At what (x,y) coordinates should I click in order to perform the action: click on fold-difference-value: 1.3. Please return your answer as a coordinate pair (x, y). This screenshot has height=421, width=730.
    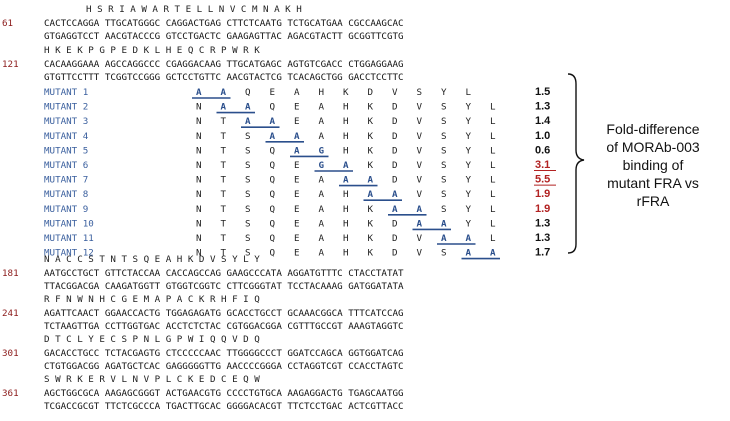
    Looking at the image, I should click on (542, 223).